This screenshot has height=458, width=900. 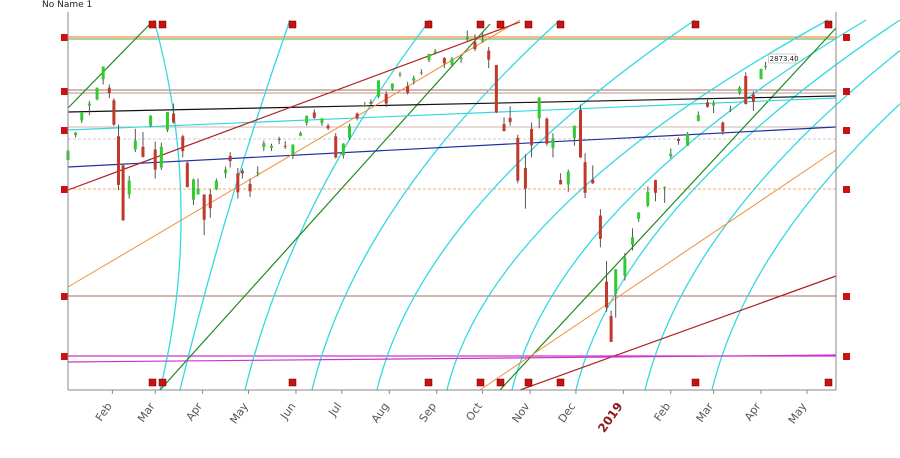 I want to click on last-price-label: 2873.40, so click(x=784, y=59).